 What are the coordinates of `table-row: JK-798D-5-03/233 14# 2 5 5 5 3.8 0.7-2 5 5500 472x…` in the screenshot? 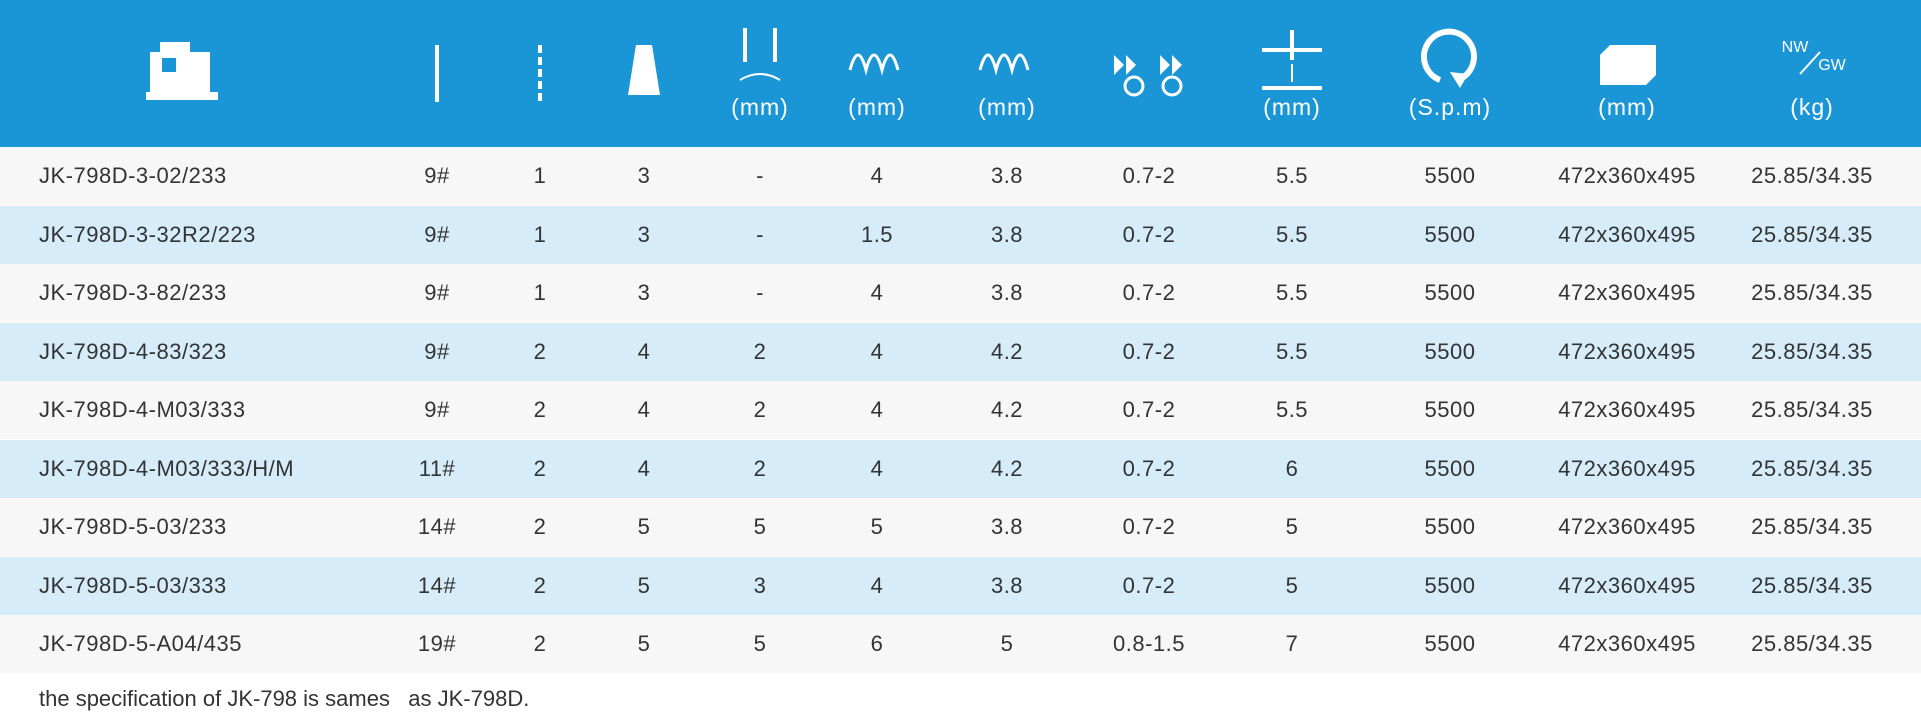 It's located at (960, 527).